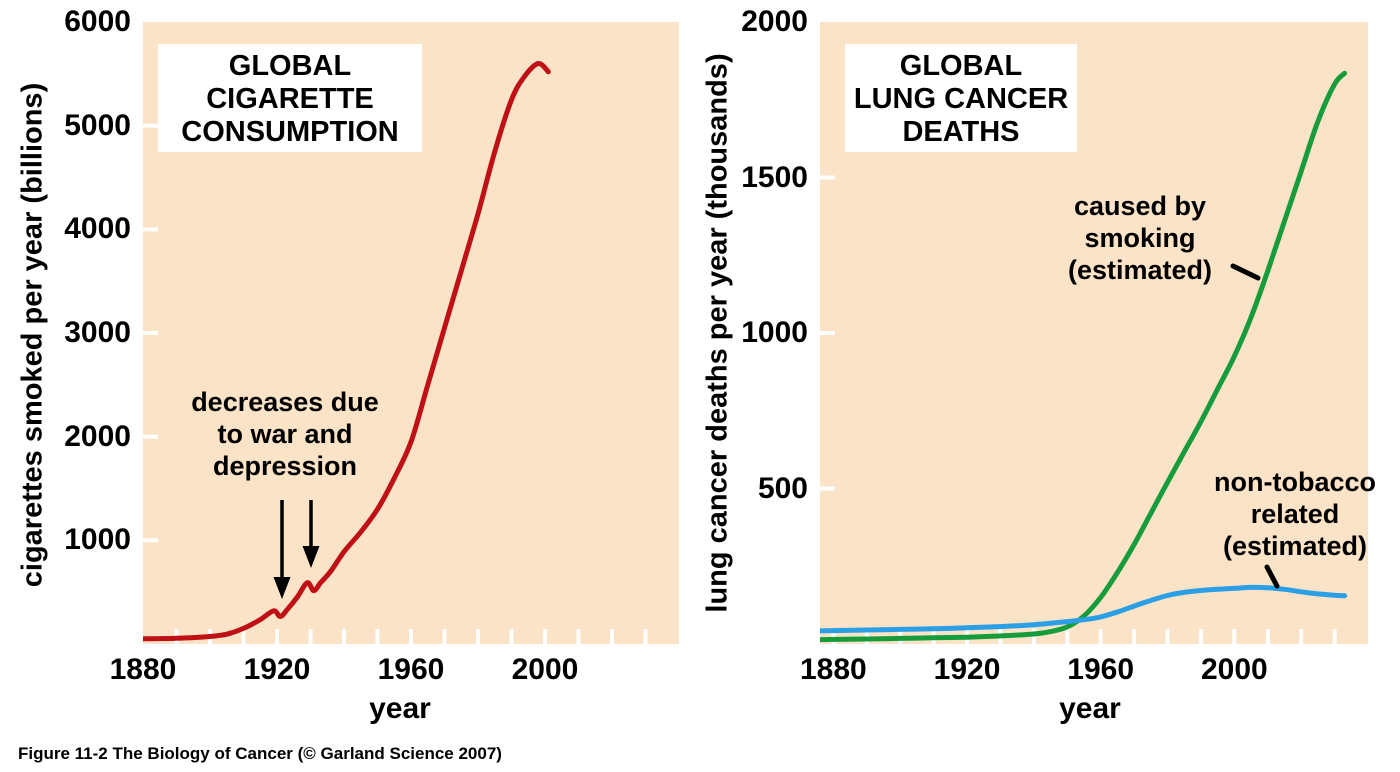  I want to click on left-x-axis-title: year, so click(400, 708).